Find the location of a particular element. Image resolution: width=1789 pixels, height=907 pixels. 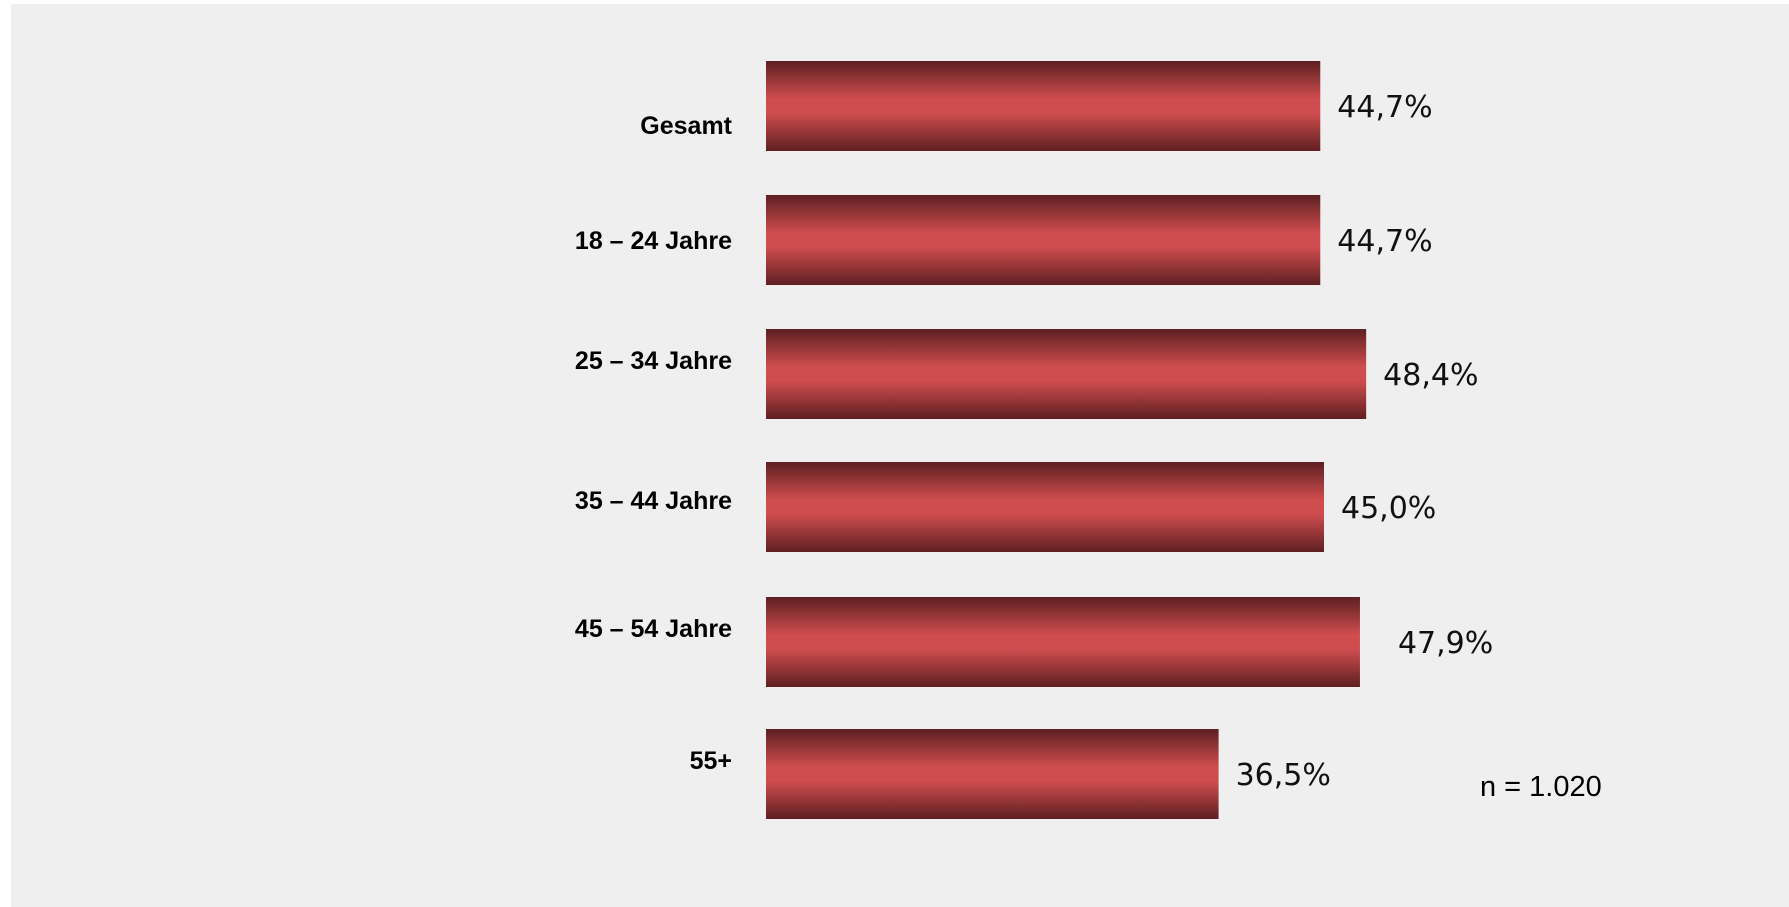

category-label-2: 25 – 34 Jahre is located at coordinates (653, 361).